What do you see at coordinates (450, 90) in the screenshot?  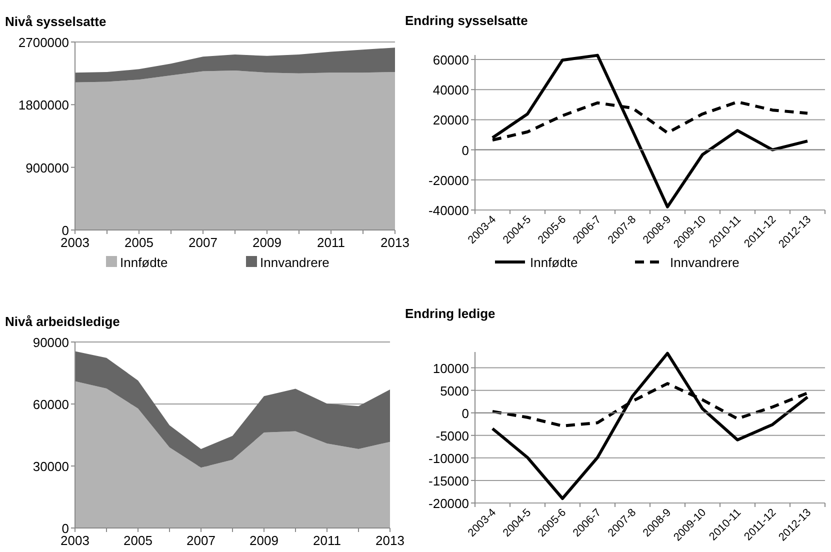 I see `y-tick-label: 40000` at bounding box center [450, 90].